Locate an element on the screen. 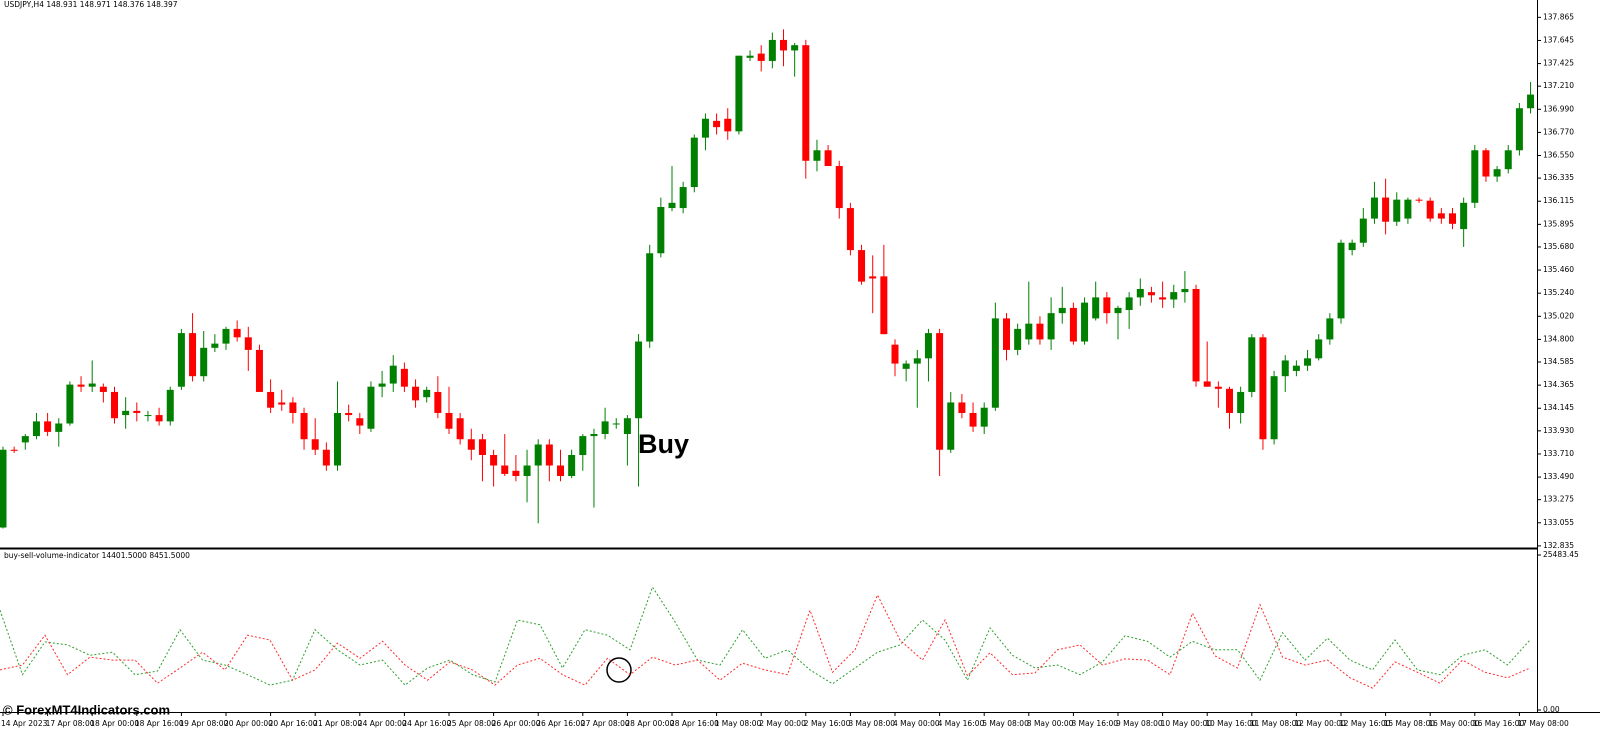 Image resolution: width=1600 pixels, height=745 pixels. y-tick-label: 133.490 is located at coordinates (1558, 476).